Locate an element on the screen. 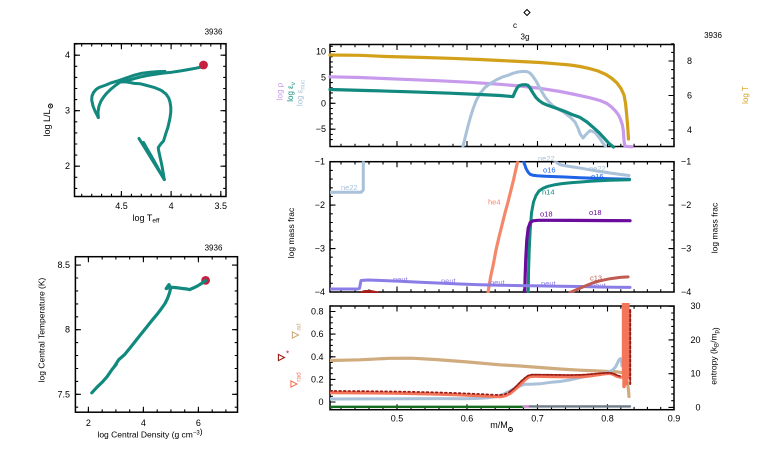 Image resolution: width=766 pixels, height=460 pixels. svg-text: rad is located at coordinates (299, 377).